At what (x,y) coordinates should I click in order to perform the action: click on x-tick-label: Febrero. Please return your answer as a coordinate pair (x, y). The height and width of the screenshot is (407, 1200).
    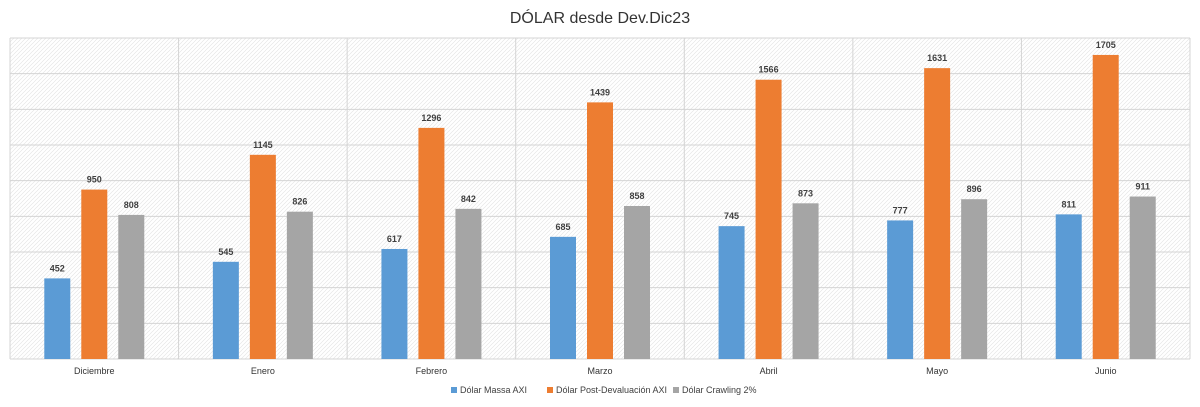
    Looking at the image, I should click on (432, 371).